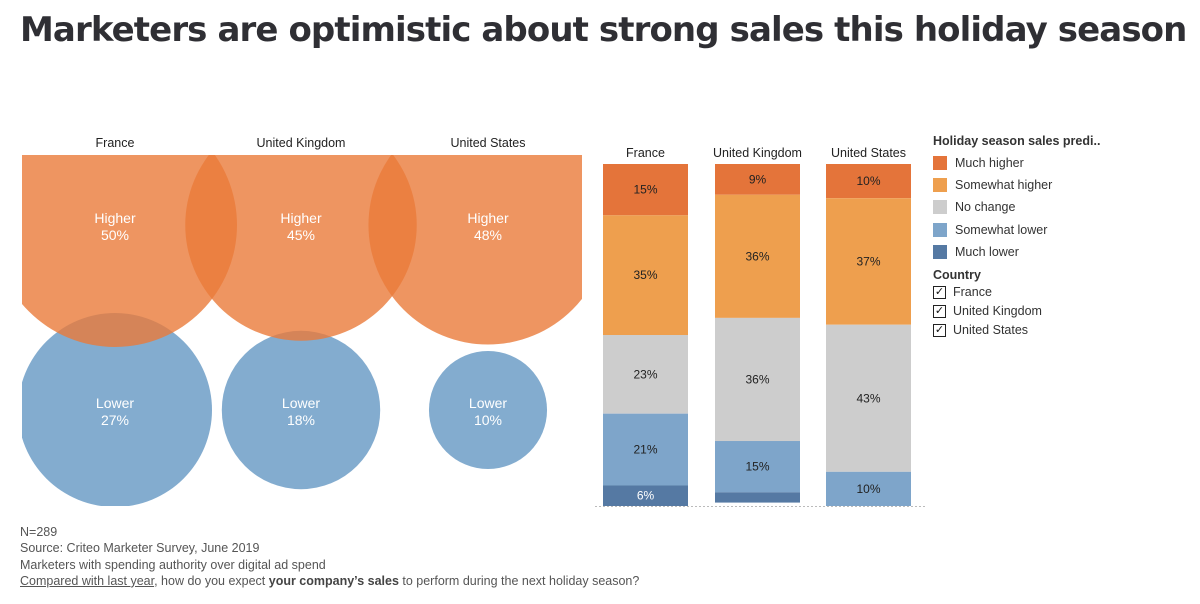 The image size is (1200, 604). Describe the element at coordinates (940, 185) in the screenshot. I see `legend-swatch-somewhat-higher` at that location.